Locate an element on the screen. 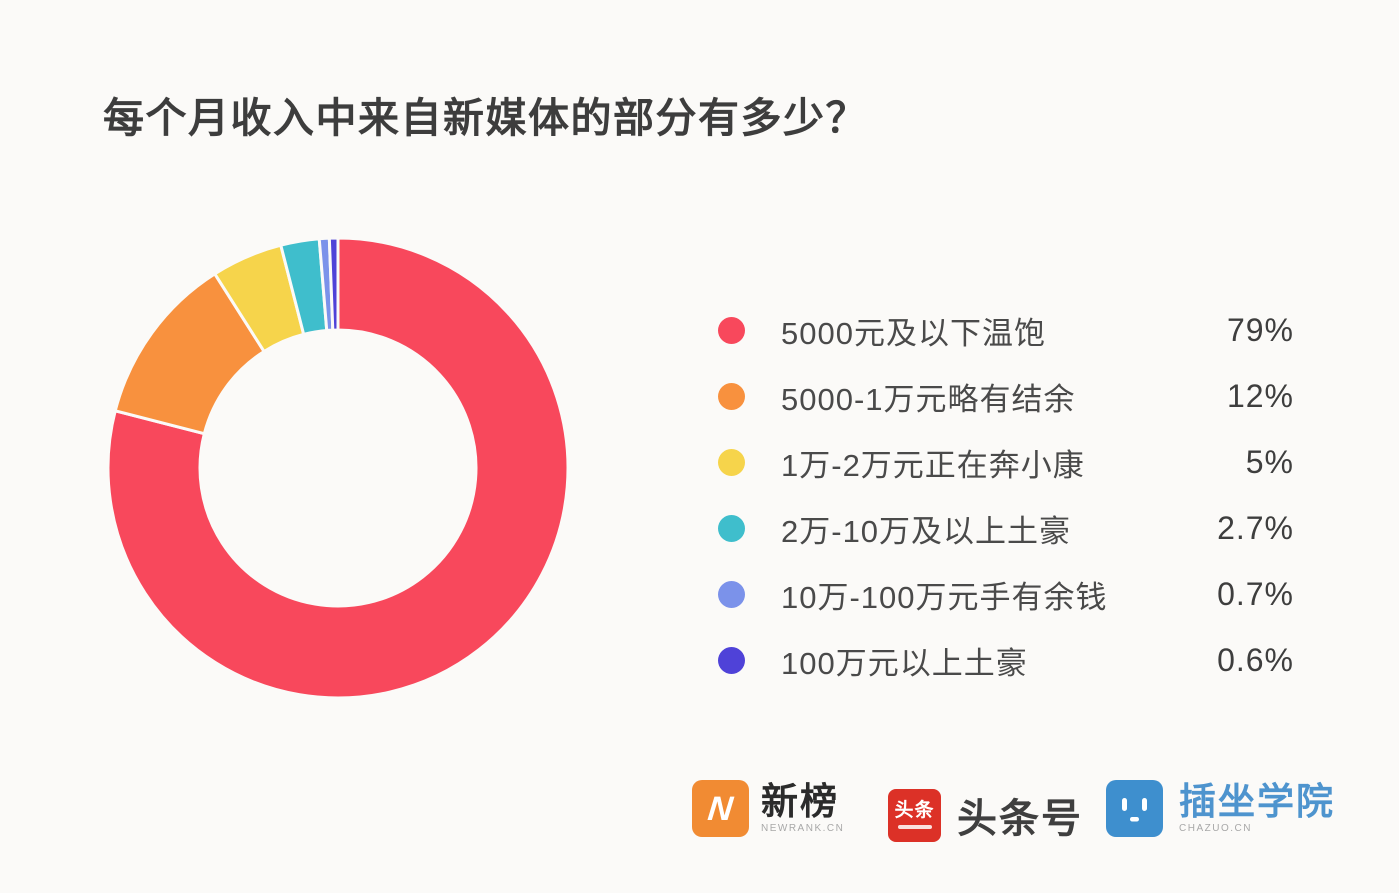 Image resolution: width=1399 pixels, height=893 pixels. legend-row: 2万-10万及以上土豪 2.7% is located at coordinates (1000, 528).